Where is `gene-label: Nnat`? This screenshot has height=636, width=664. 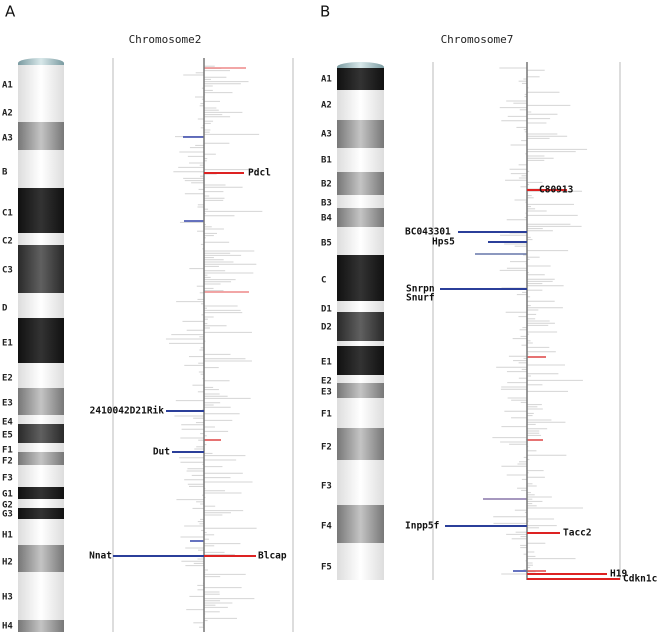 gene-label: Nnat is located at coordinates (100, 556).